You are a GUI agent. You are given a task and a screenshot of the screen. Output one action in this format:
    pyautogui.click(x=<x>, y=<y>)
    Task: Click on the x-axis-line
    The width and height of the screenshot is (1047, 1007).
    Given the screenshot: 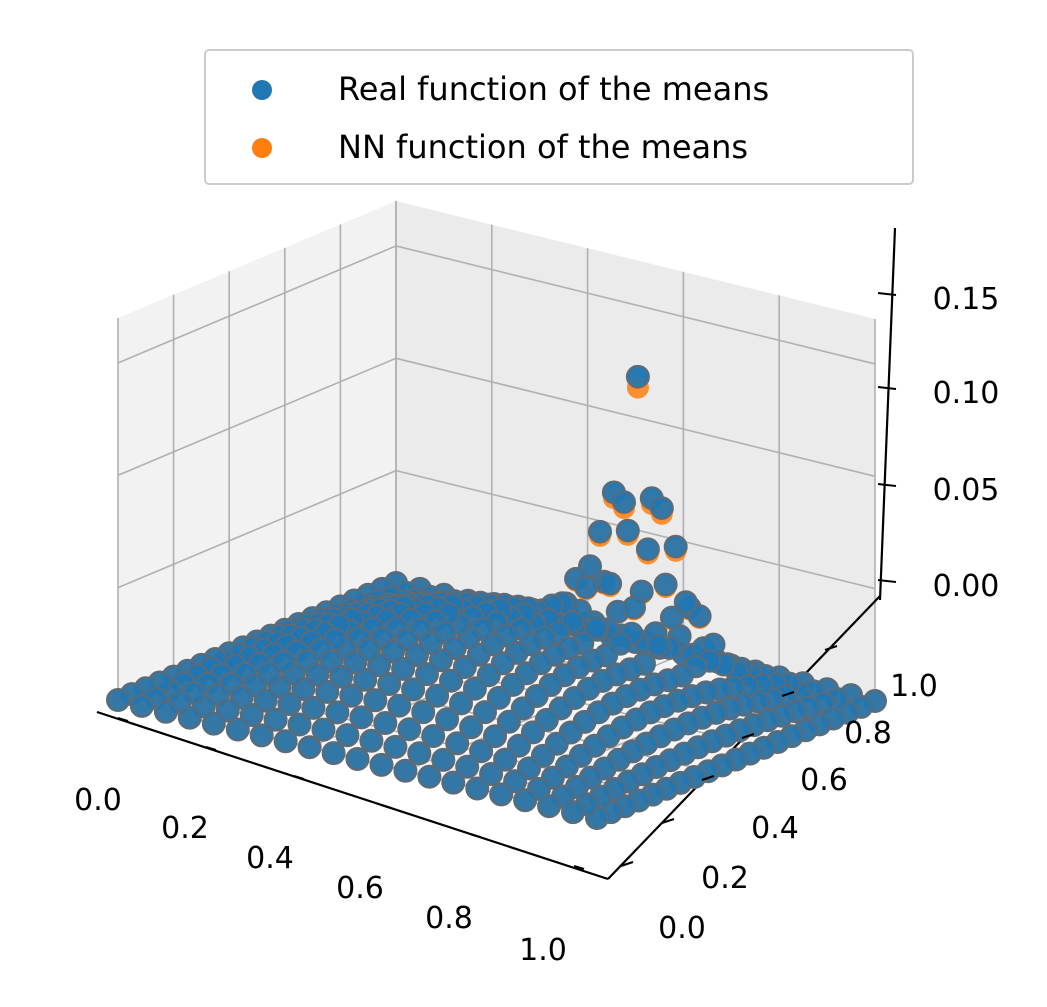 What is the action you would take?
    pyautogui.click(x=352, y=795)
    